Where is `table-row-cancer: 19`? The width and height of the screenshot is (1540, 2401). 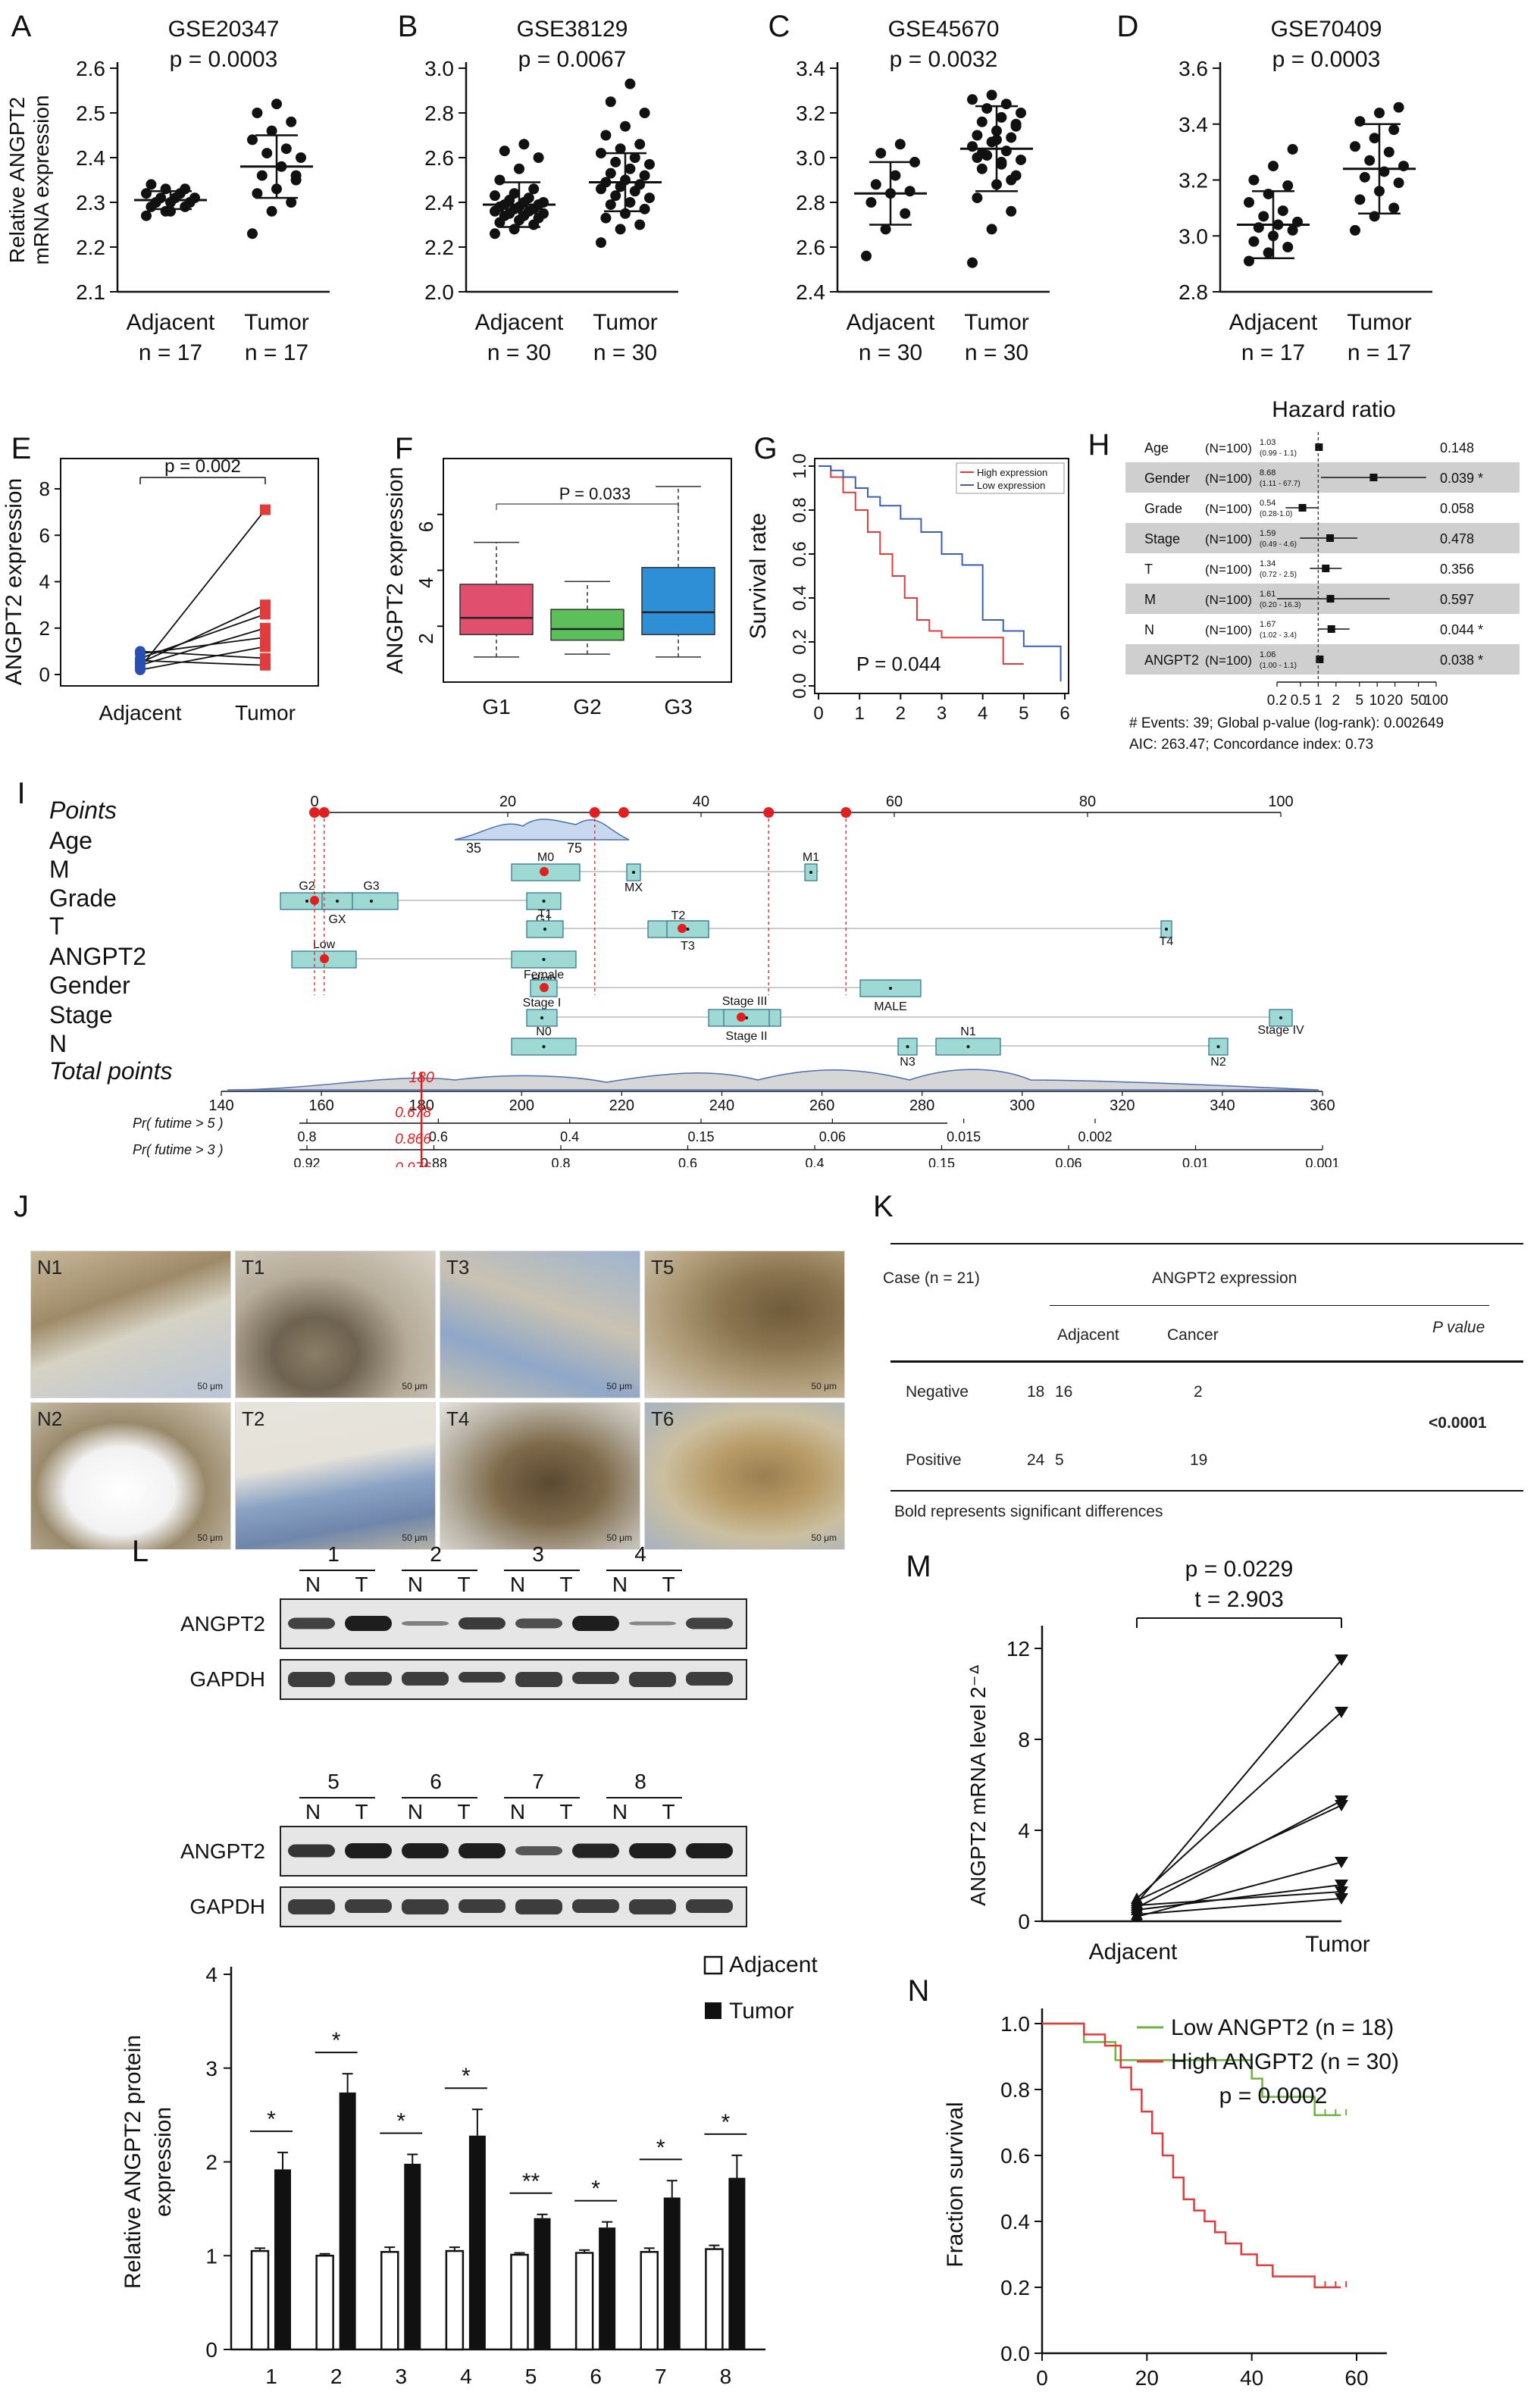
table-row-cancer: 19 is located at coordinates (1199, 1460).